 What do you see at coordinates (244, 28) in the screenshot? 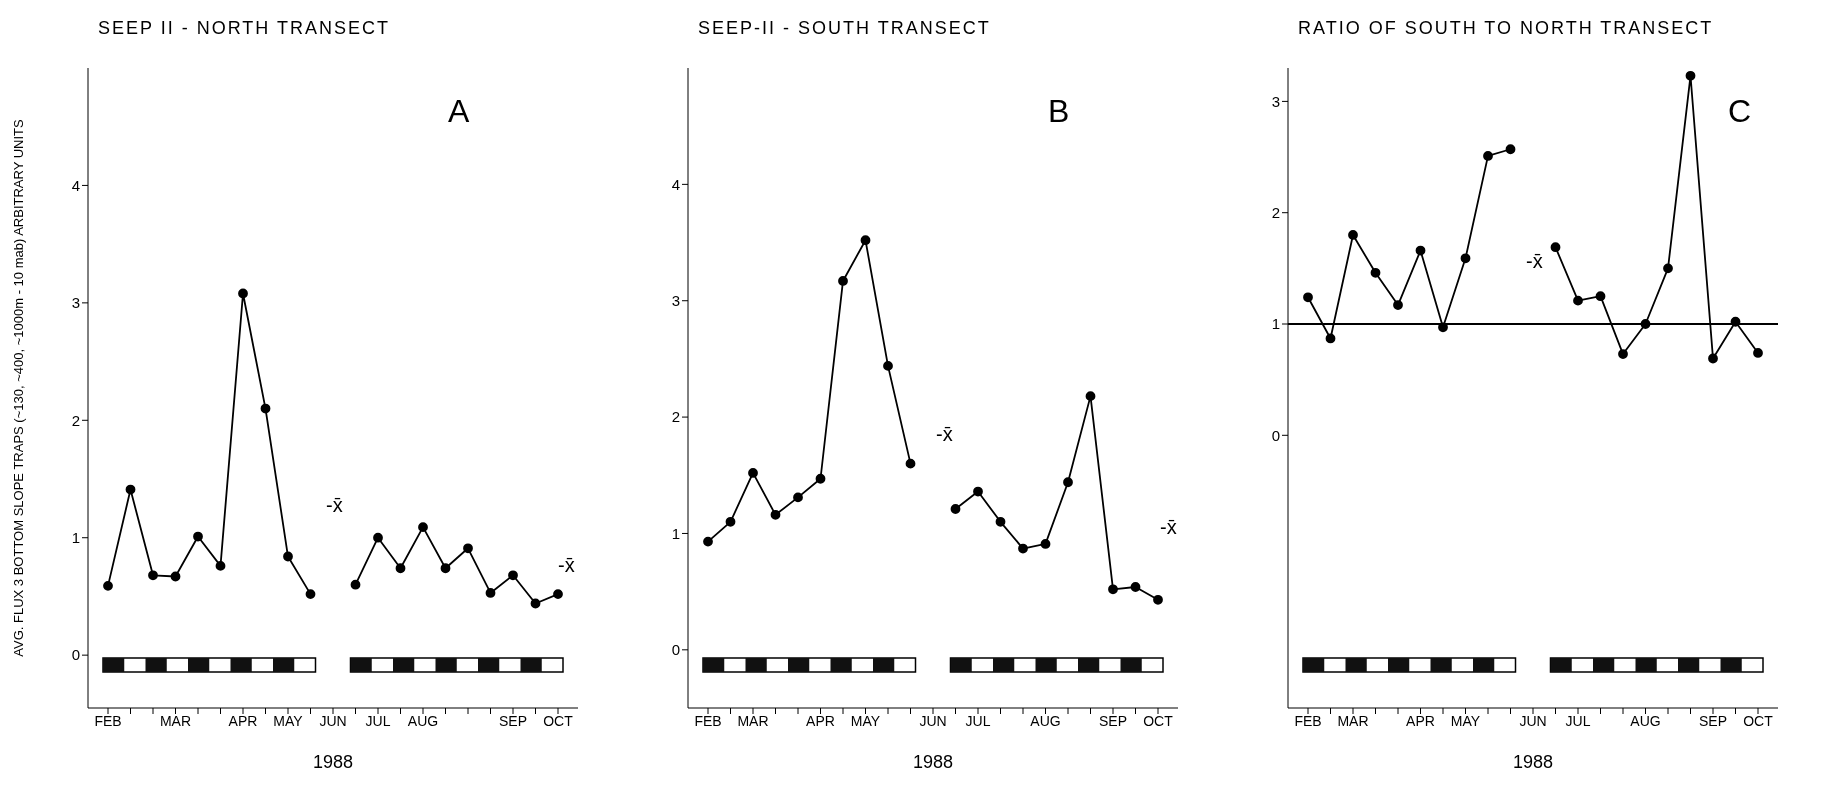
I see `chart-title: SEEP II - NORTH TRANSECT` at bounding box center [244, 28].